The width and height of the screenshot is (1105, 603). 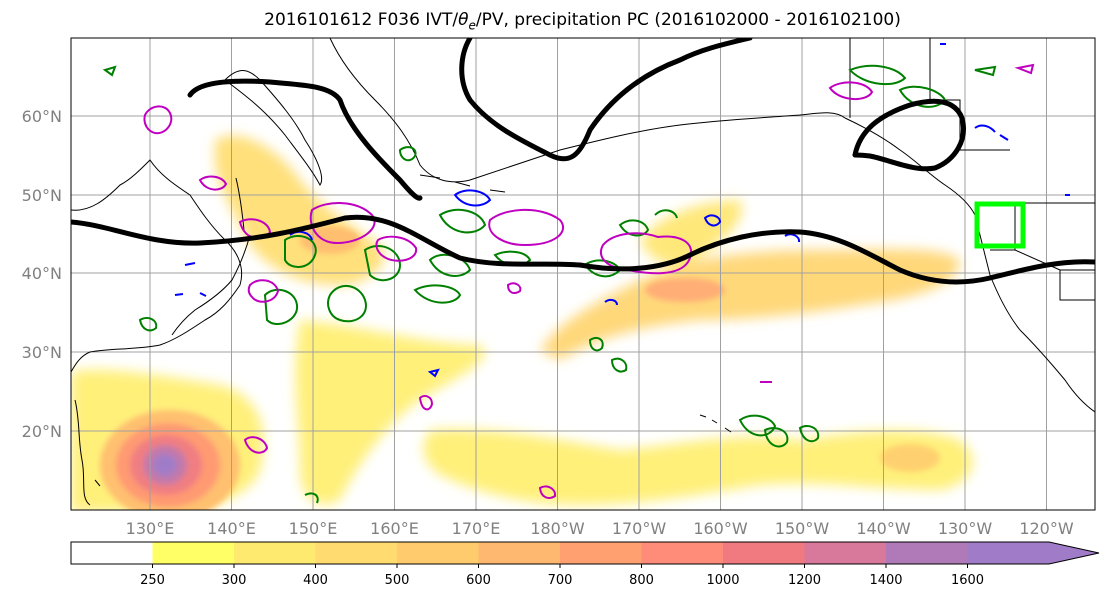 I want to click on lon-label: 180°W, so click(x=557, y=528).